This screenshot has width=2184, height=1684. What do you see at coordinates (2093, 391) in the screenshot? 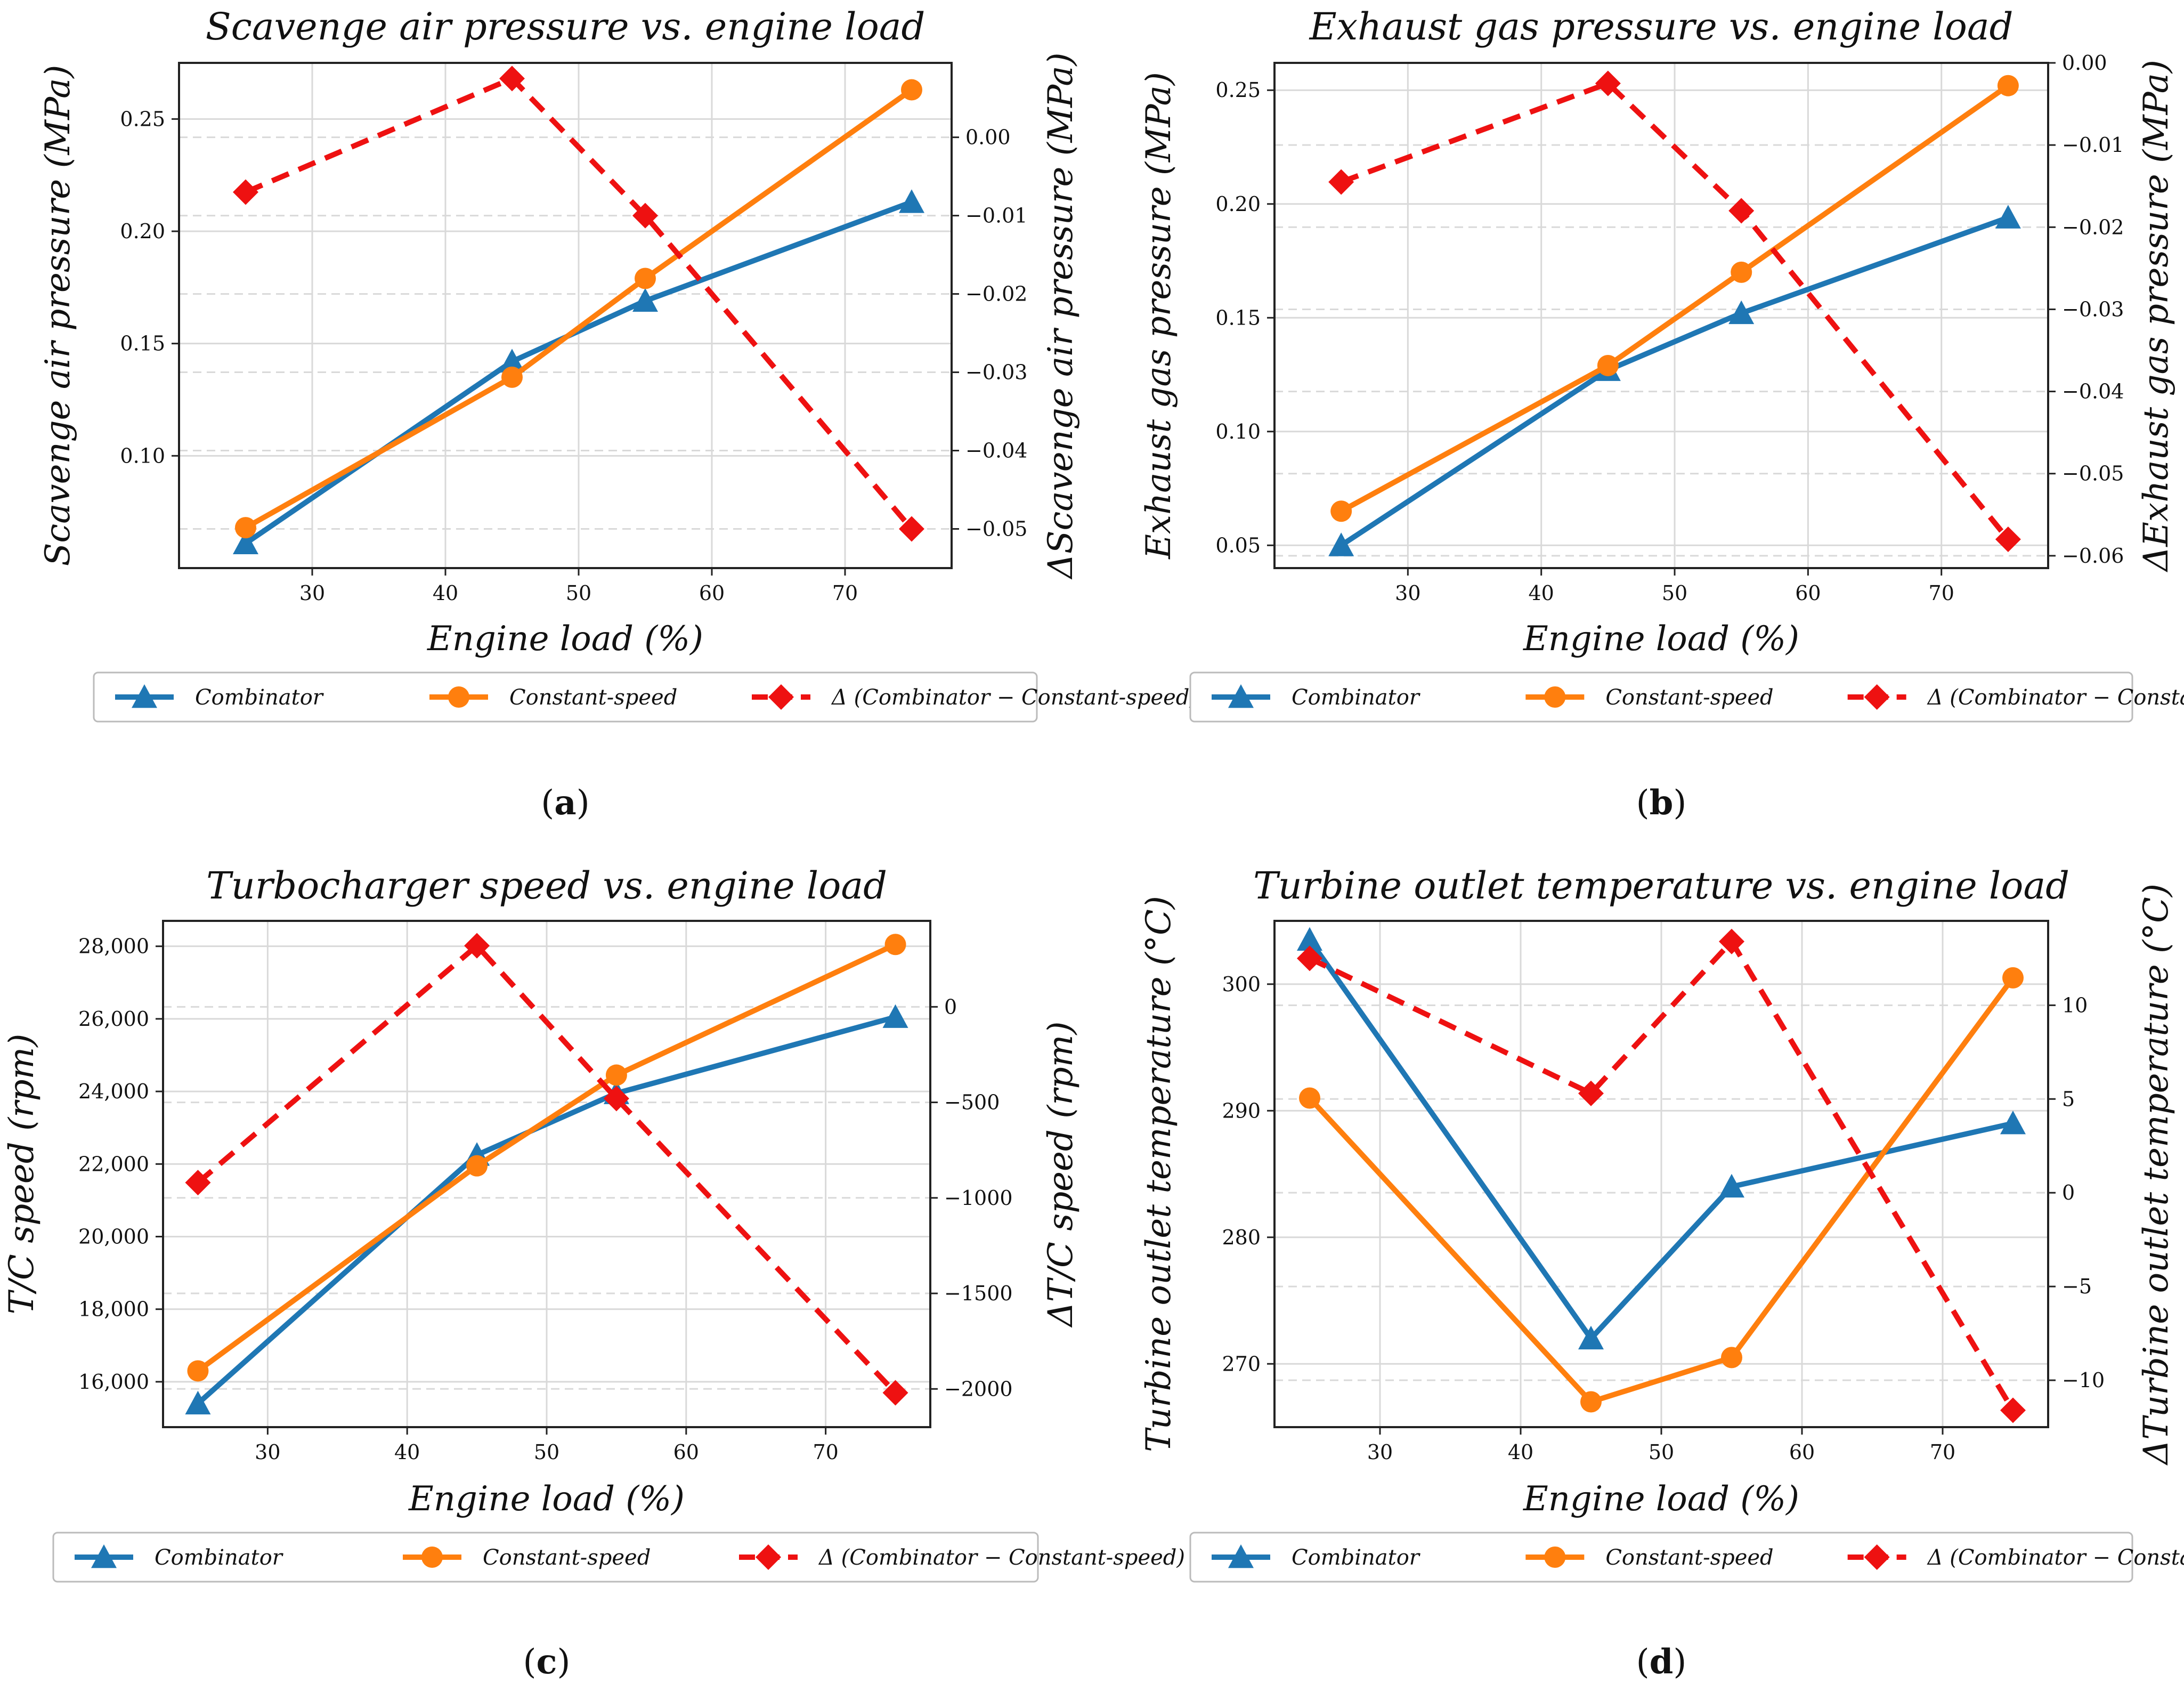
I see `y2-tick-label: −0.04` at bounding box center [2093, 391].